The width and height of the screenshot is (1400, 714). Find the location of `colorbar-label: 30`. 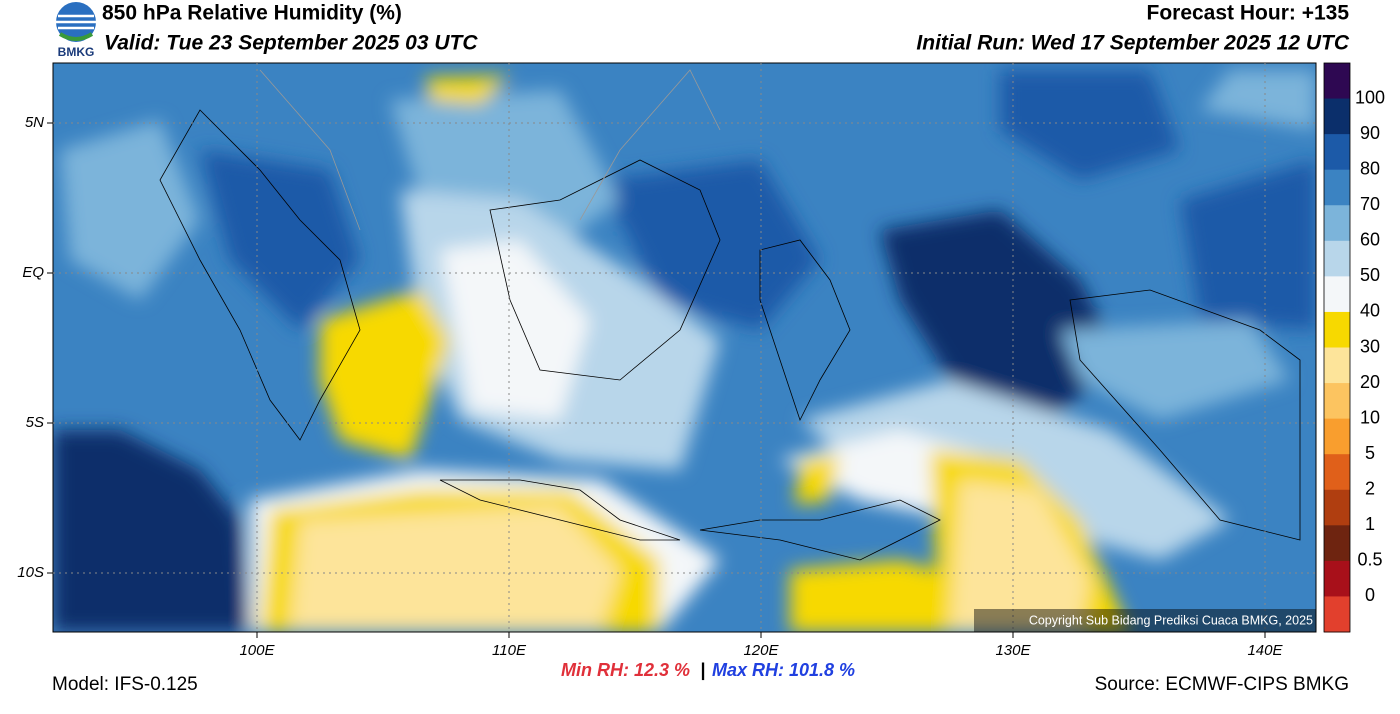

colorbar-label: 30 is located at coordinates (1370, 346).